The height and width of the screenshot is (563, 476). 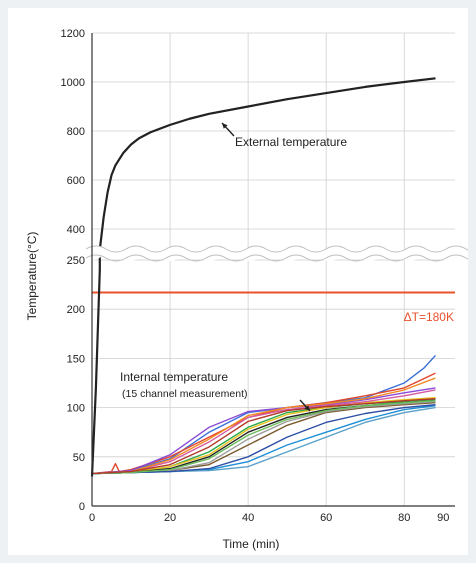 What do you see at coordinates (73, 83) in the screenshot?
I see `y-tick-label: 1000` at bounding box center [73, 83].